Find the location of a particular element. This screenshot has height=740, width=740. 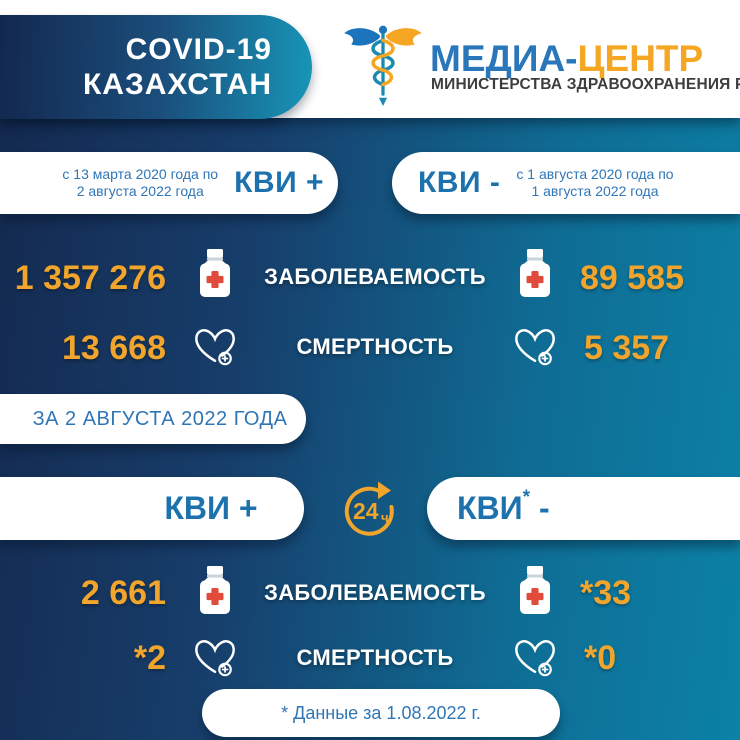

period-line2: 1 августа 2022 года is located at coordinates (595, 191).